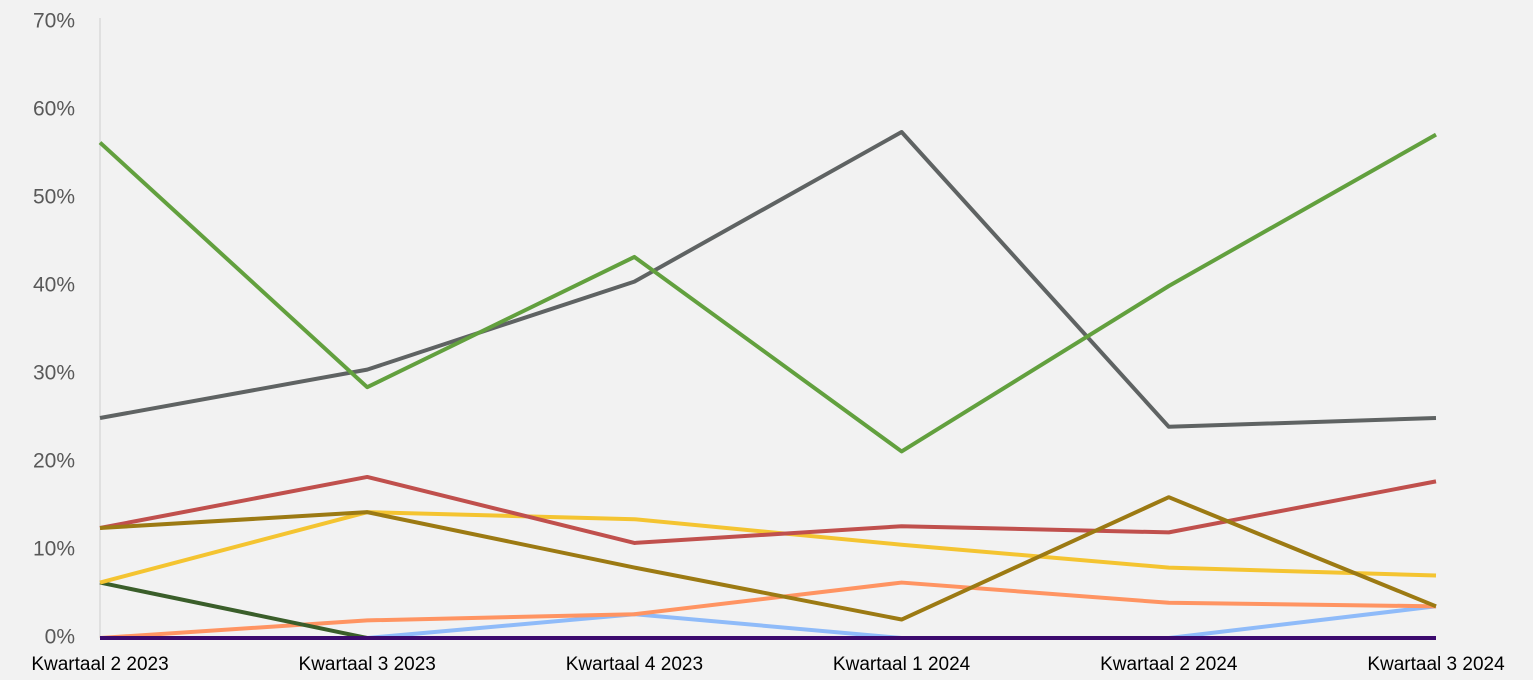 This screenshot has width=1533, height=680. Describe the element at coordinates (902, 664) in the screenshot. I see `x-tick-label: Kwartaal 1 2024` at that location.